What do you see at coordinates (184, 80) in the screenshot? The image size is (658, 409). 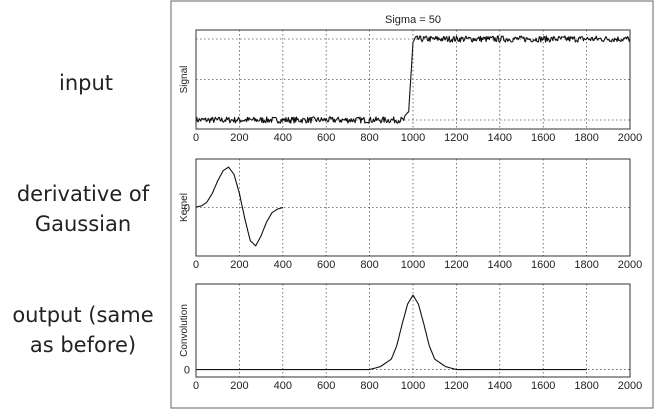 I see `y-axis-label: Signal` at bounding box center [184, 80].